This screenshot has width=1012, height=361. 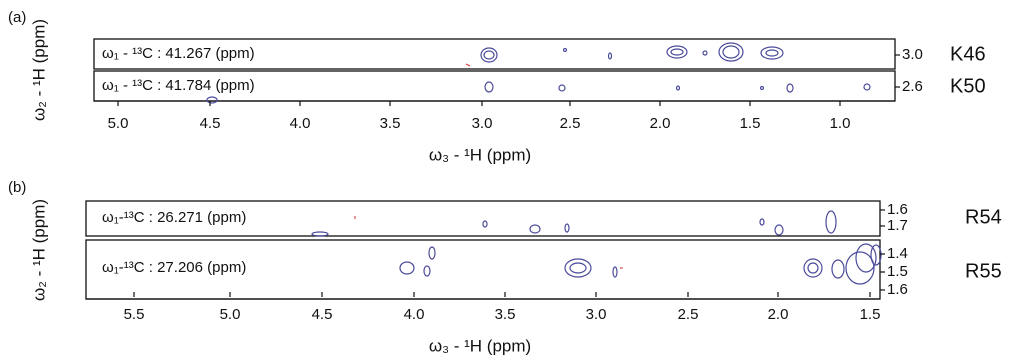 What do you see at coordinates (983, 271) in the screenshot?
I see `residue-label: R55` at bounding box center [983, 271].